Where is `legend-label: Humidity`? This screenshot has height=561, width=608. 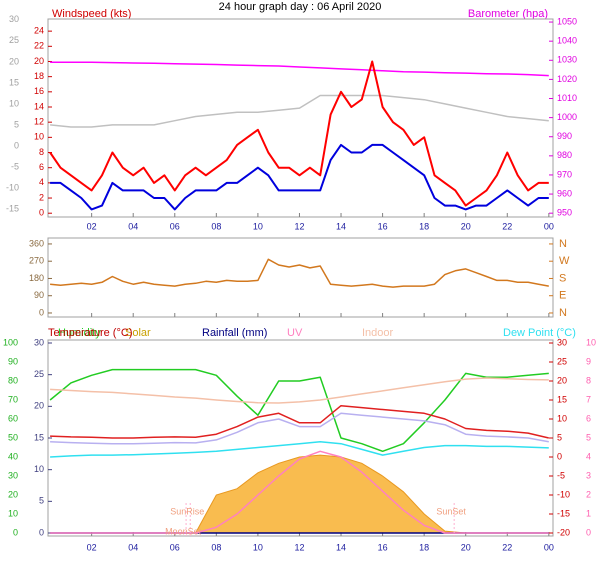
legend-label: Humidity is located at coordinates (79, 333).